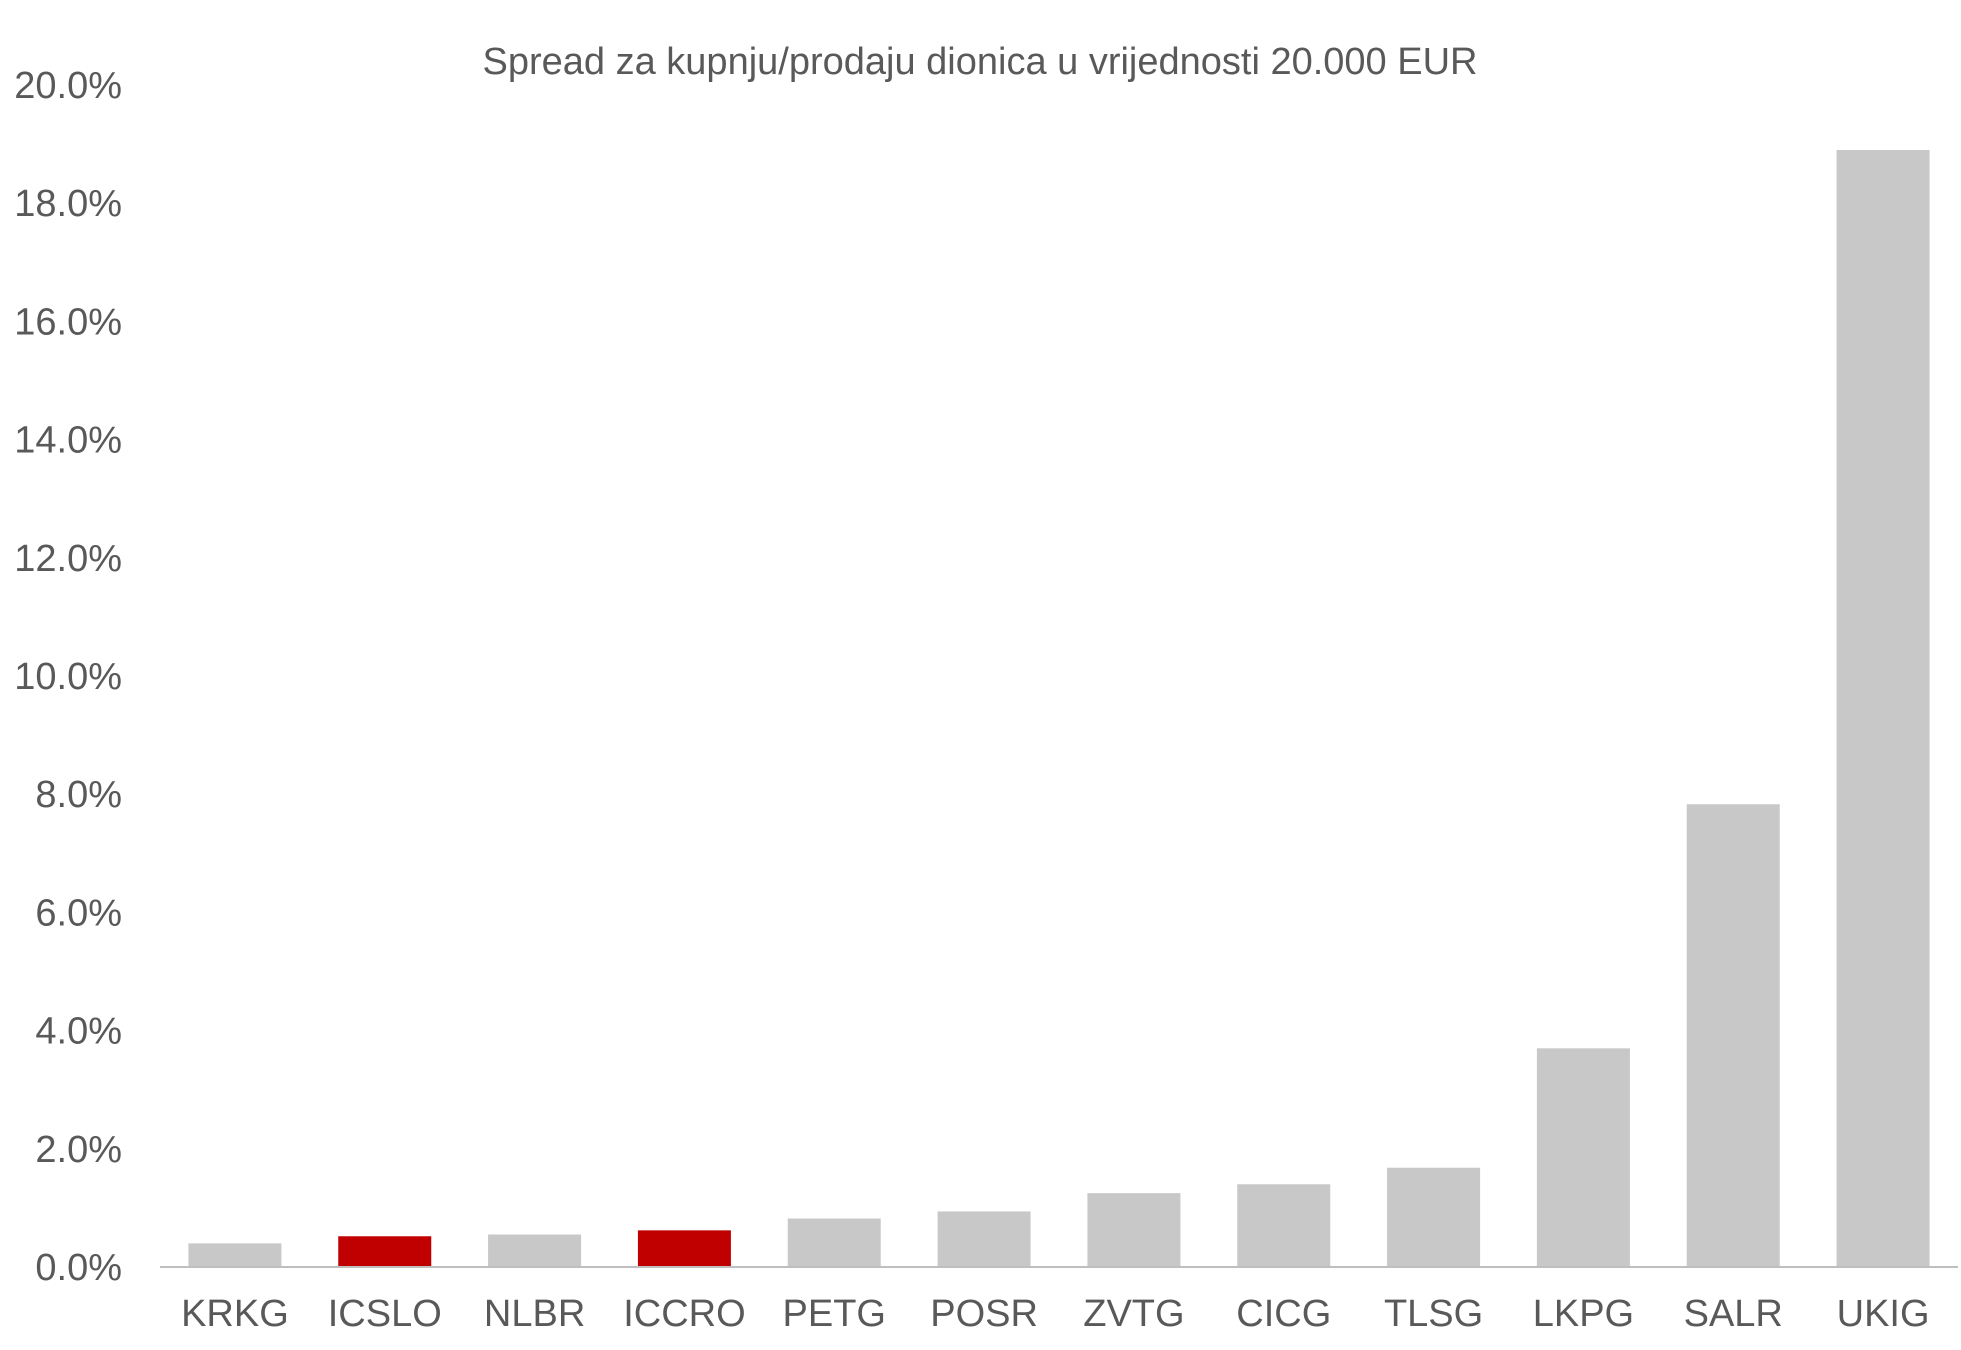 The width and height of the screenshot is (1961, 1350). What do you see at coordinates (1134, 1230) in the screenshot?
I see `bar-zvtg` at bounding box center [1134, 1230].